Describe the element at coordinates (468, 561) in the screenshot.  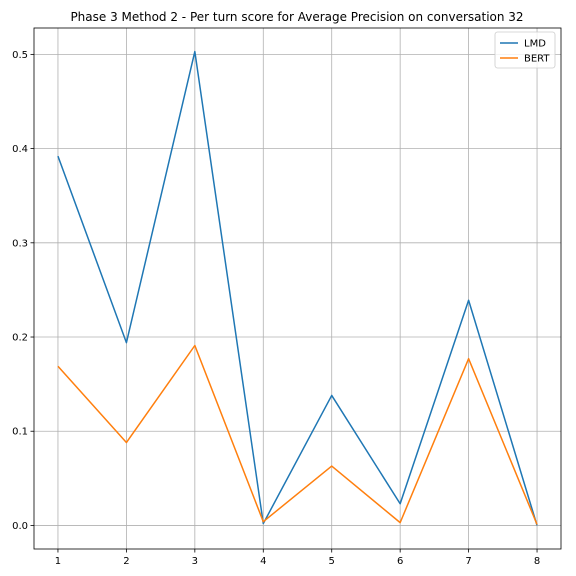
I see `x-tick-label: 7` at that location.